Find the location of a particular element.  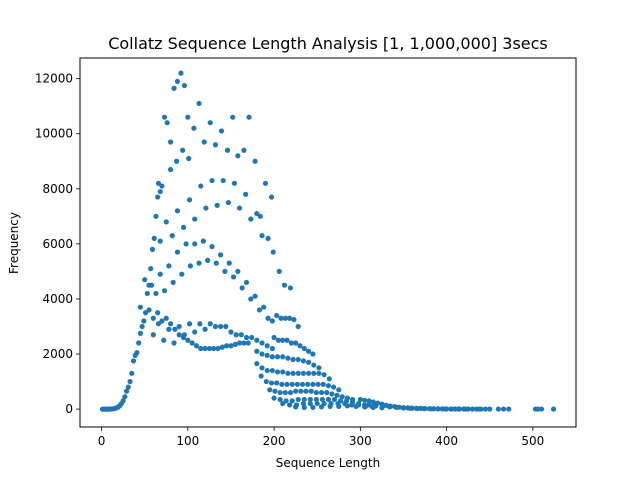

y-tick-label: 0 is located at coordinates (69, 409).